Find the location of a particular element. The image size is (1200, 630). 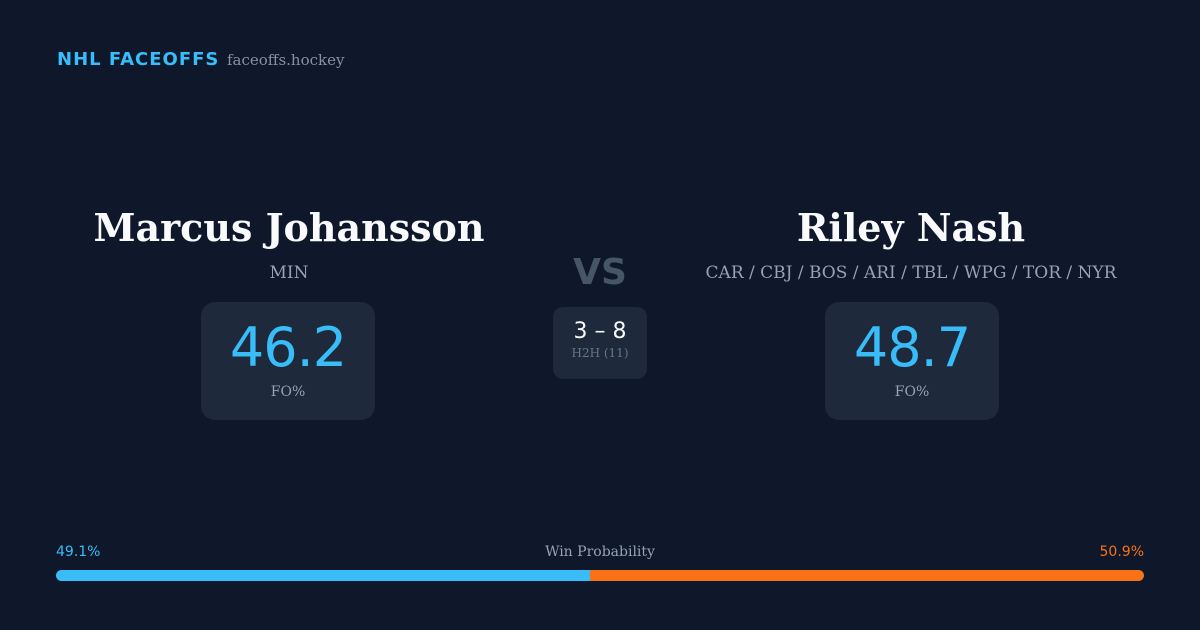

h2h-label: H2H (11) is located at coordinates (600, 353).